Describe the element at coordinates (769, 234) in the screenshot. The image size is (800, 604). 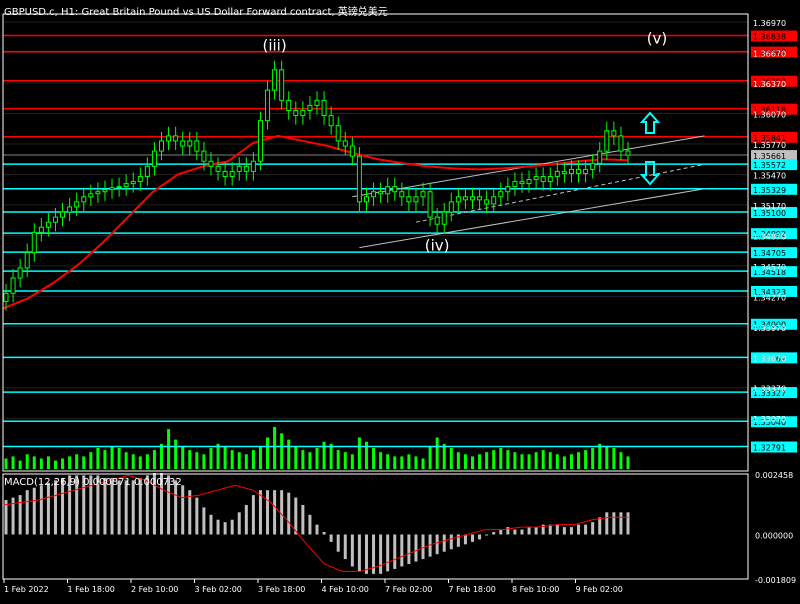
I see `price-tag-label: 1.34892` at that location.